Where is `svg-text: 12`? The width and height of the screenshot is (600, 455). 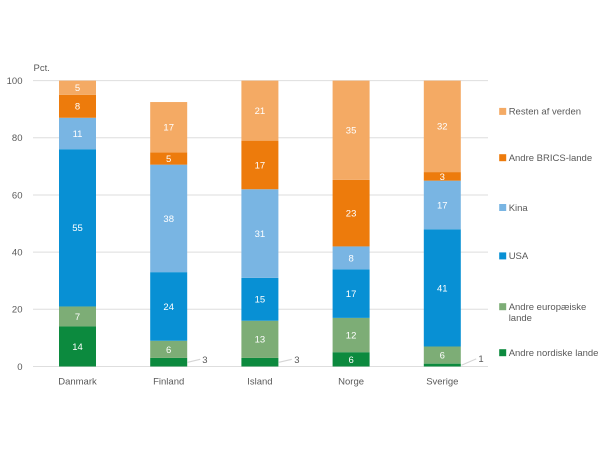 svg-text: 12 is located at coordinates (351, 335).